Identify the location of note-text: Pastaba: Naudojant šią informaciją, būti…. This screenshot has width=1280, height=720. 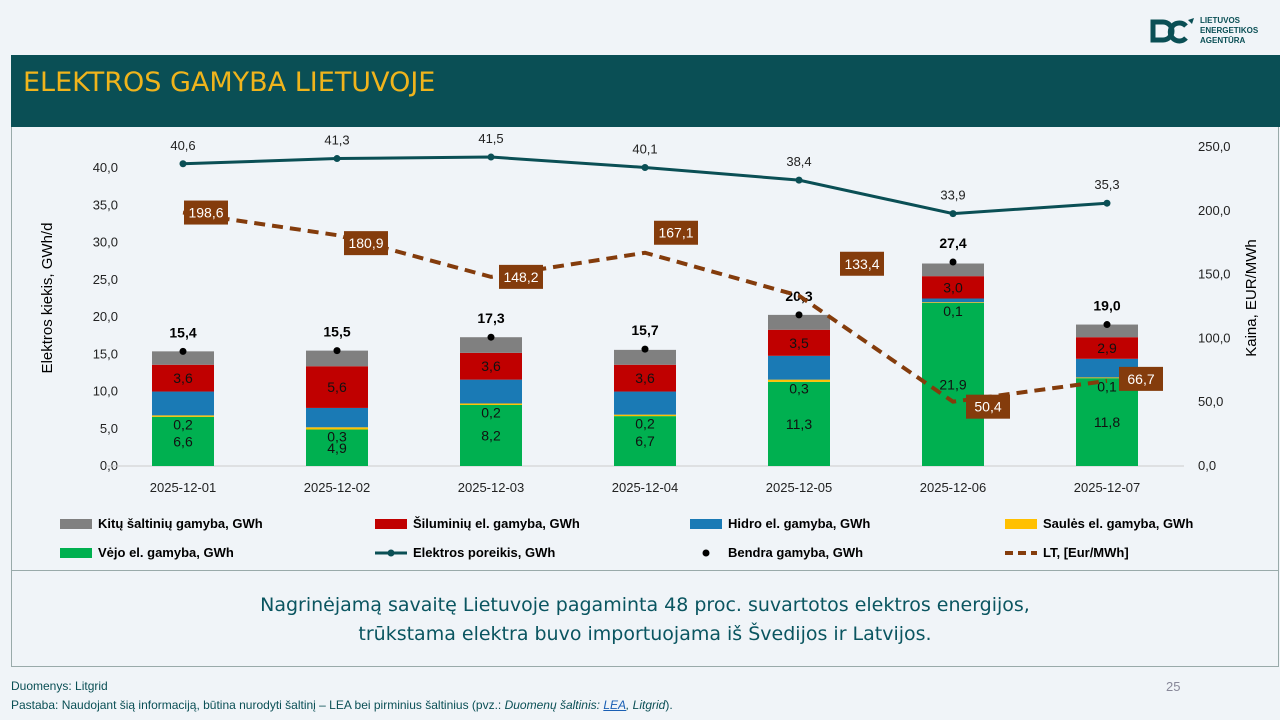
(258, 705).